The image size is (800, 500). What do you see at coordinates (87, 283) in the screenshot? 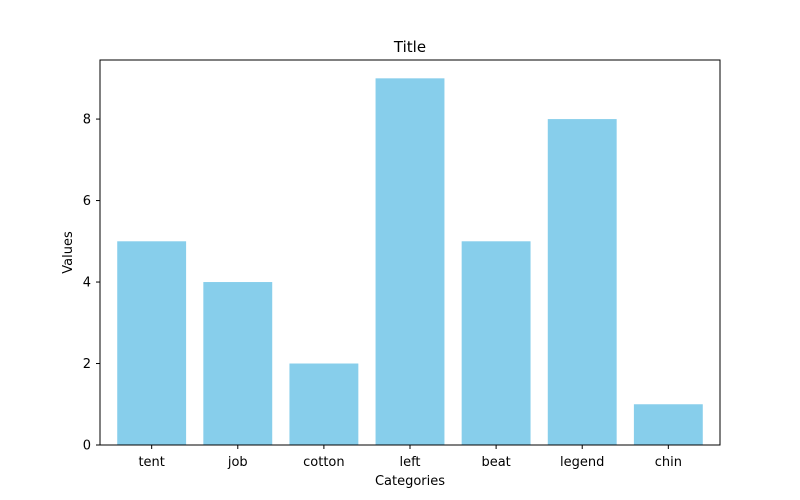
I see `y-tick-label-4: 4` at bounding box center [87, 283].